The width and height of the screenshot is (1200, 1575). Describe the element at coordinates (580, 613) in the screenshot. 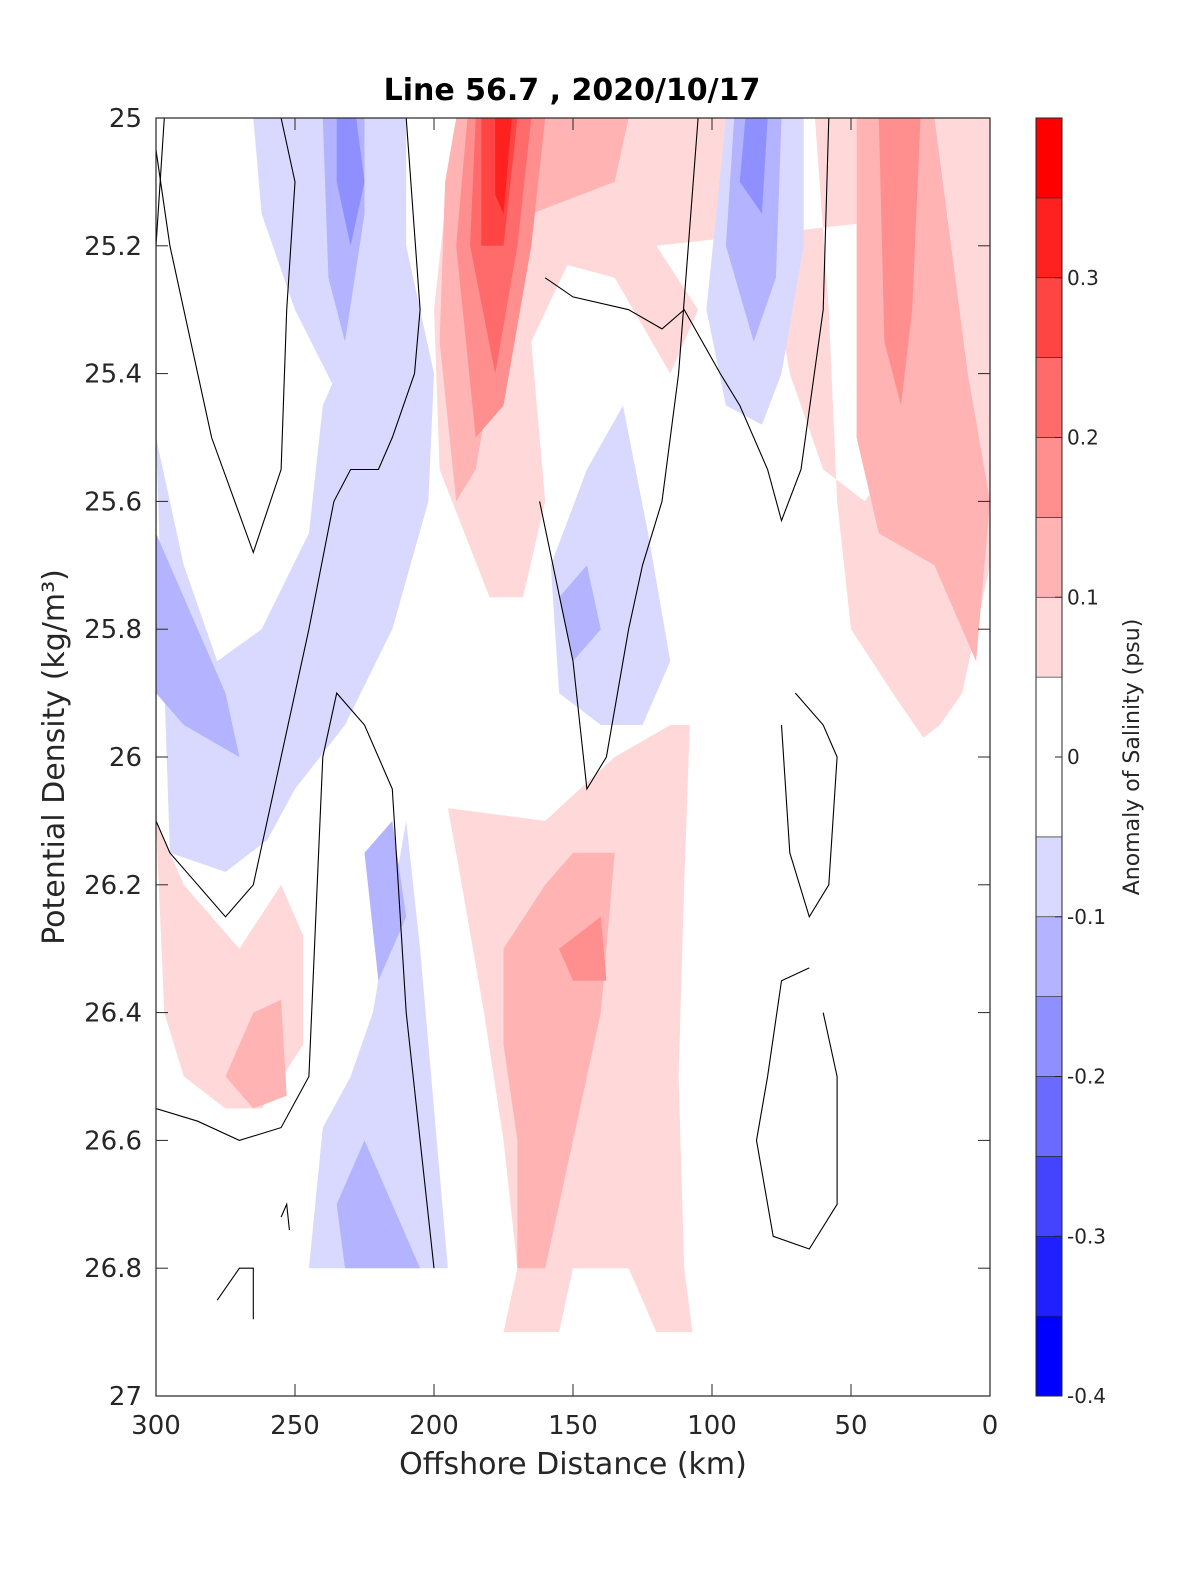

I see `contour-region-mid-negative-mid` at that location.